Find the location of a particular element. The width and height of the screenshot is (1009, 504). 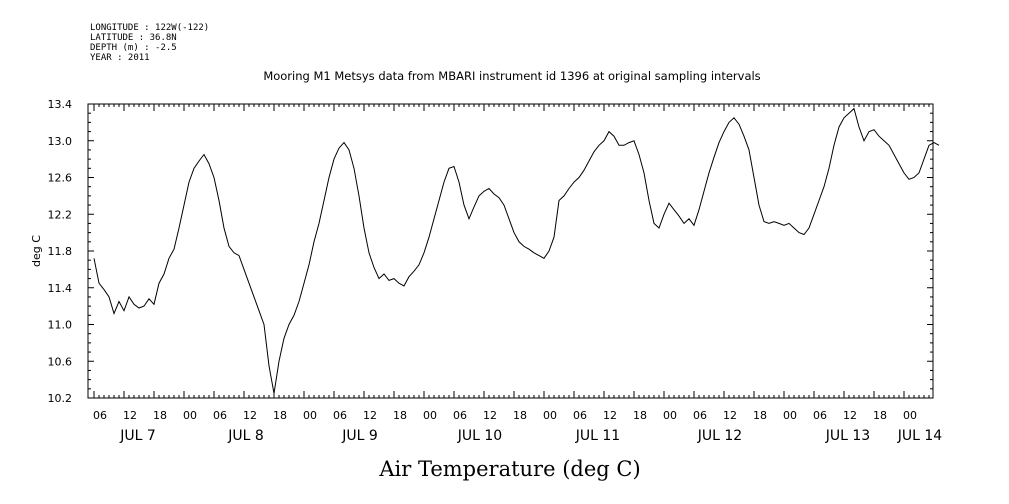

y-tick-label: 13.4 is located at coordinates (60, 104).